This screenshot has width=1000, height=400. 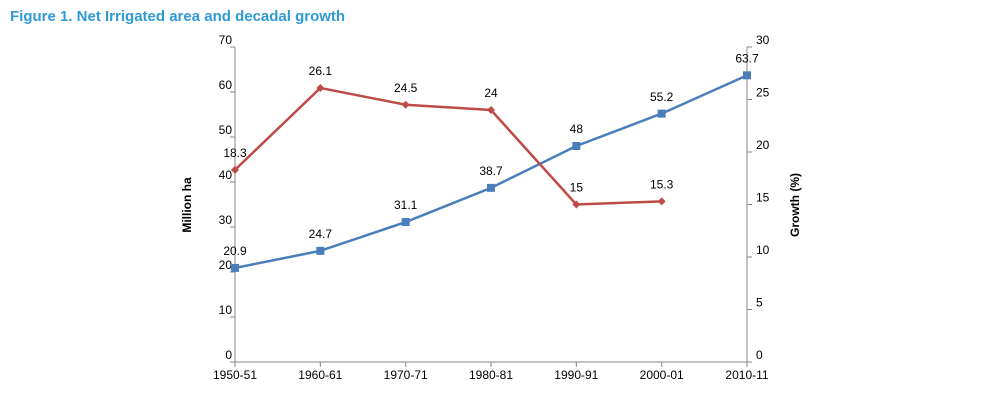 What do you see at coordinates (662, 185) in the screenshot?
I see `data-label: 15.3` at bounding box center [662, 185].